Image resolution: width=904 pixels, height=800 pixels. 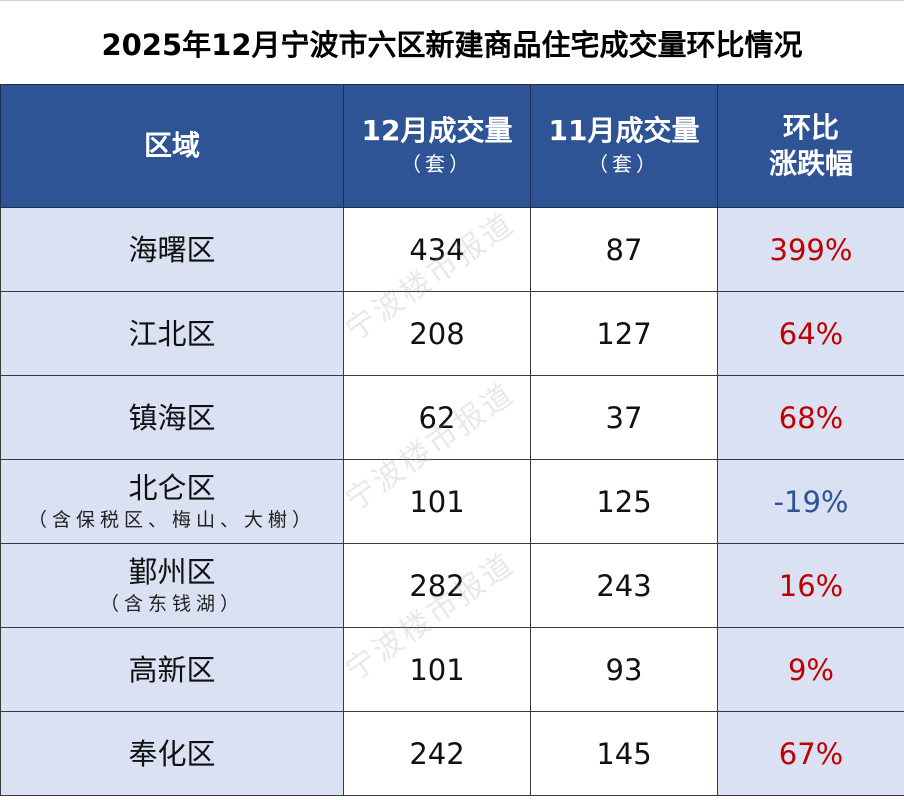 What do you see at coordinates (172, 753) in the screenshot?
I see `region-cell: 奉化区` at bounding box center [172, 753].